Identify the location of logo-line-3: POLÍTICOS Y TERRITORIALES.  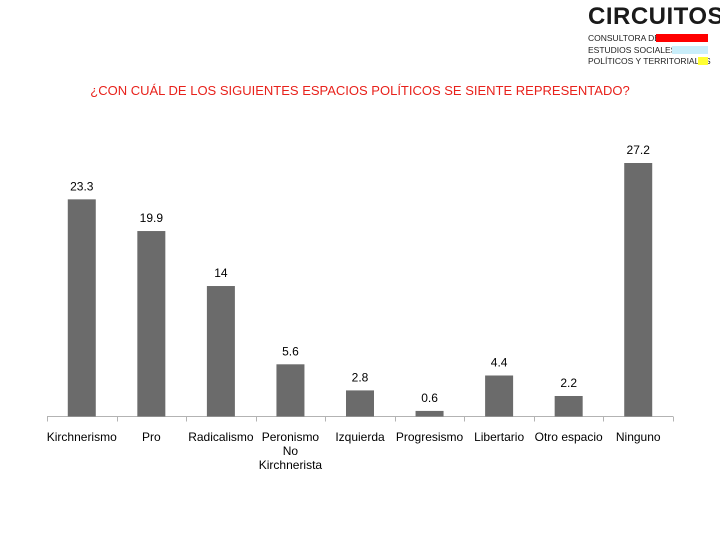
(649, 61).